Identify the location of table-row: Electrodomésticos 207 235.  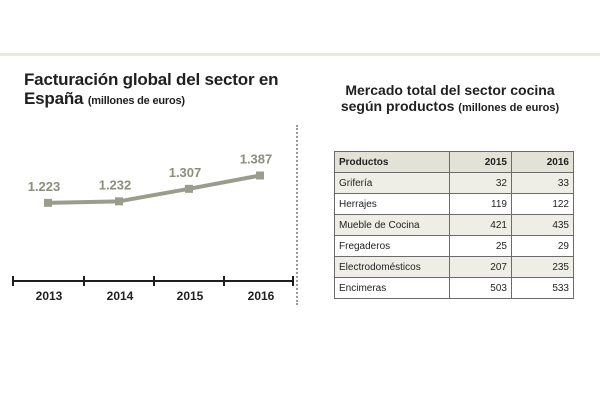
(454, 267).